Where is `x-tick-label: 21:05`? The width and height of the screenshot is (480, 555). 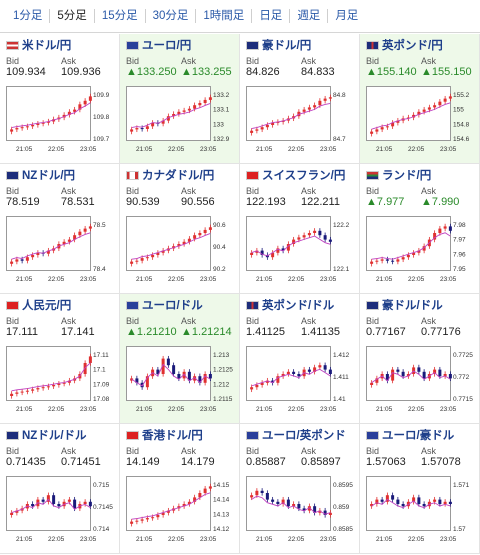 x-tick-label: 21:05 is located at coordinates (24, 409).